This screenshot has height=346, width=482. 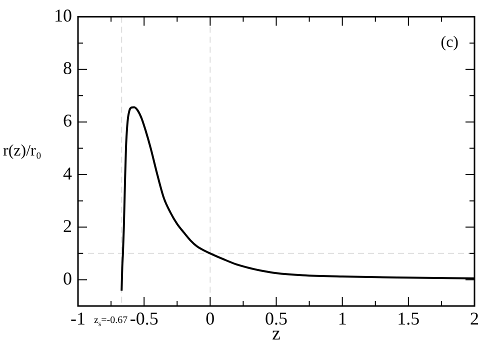 I want to click on x-tick-label: 1.5, so click(x=408, y=318).